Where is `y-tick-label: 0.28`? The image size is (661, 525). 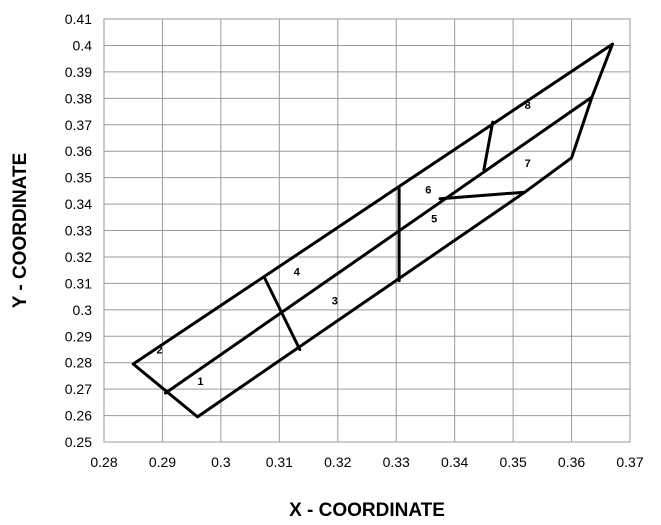
y-tick-label: 0.28 is located at coordinates (78, 363).